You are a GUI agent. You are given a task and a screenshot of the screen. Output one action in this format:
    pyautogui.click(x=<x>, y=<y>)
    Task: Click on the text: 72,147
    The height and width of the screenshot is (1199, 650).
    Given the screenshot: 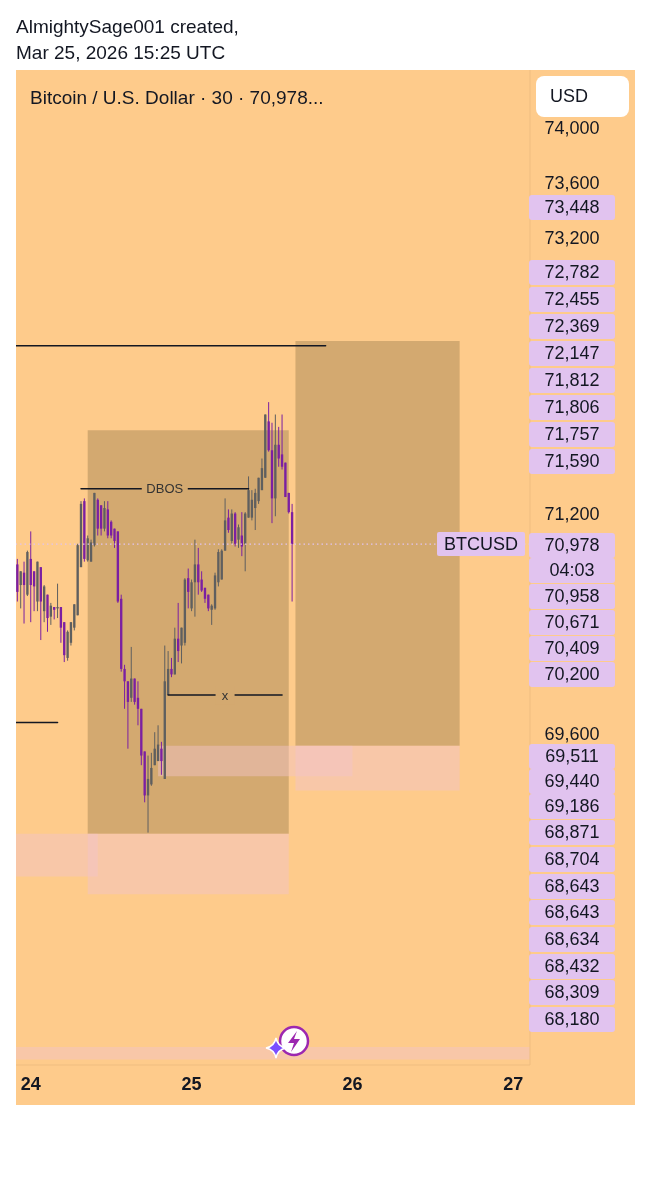 What is the action you would take?
    pyautogui.click(x=572, y=353)
    